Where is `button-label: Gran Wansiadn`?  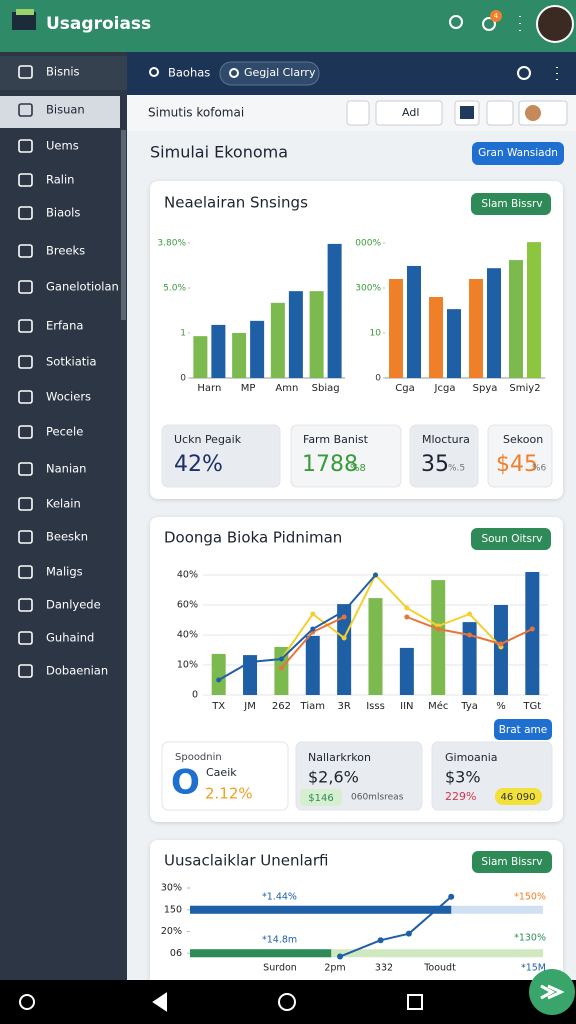
button-label: Gran Wansiadn is located at coordinates (518, 153).